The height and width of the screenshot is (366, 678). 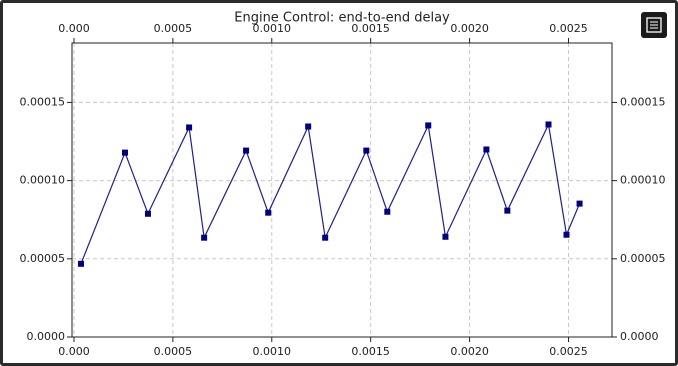 I want to click on x-tick-label: 0.0025, so click(x=568, y=351).